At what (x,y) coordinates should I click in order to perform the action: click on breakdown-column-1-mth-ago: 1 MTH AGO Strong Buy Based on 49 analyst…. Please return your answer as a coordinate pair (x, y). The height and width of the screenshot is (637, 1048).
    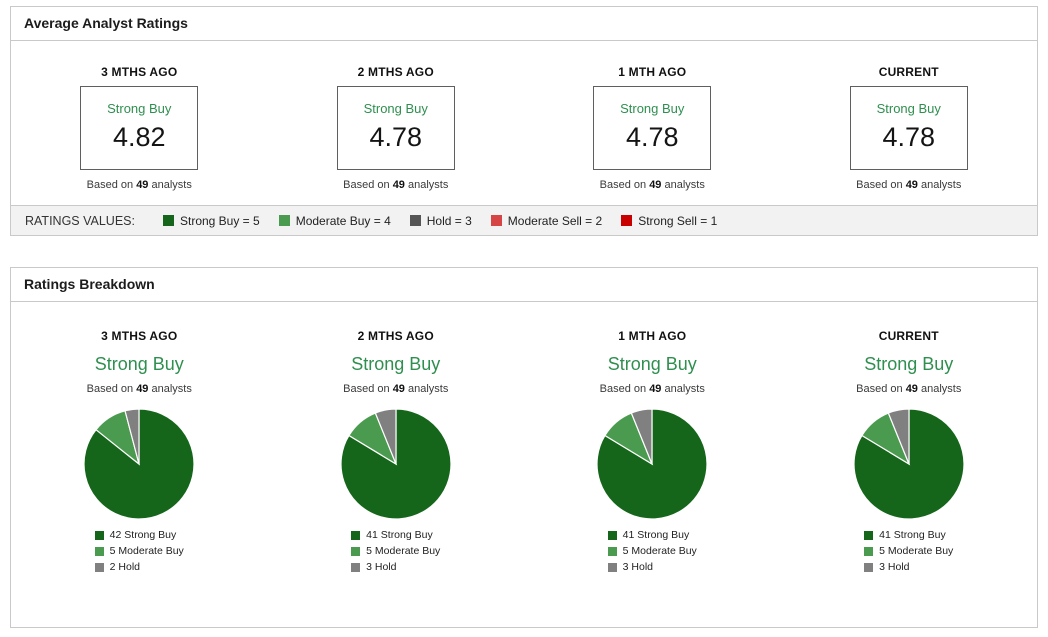
    Looking at the image, I should click on (652, 439).